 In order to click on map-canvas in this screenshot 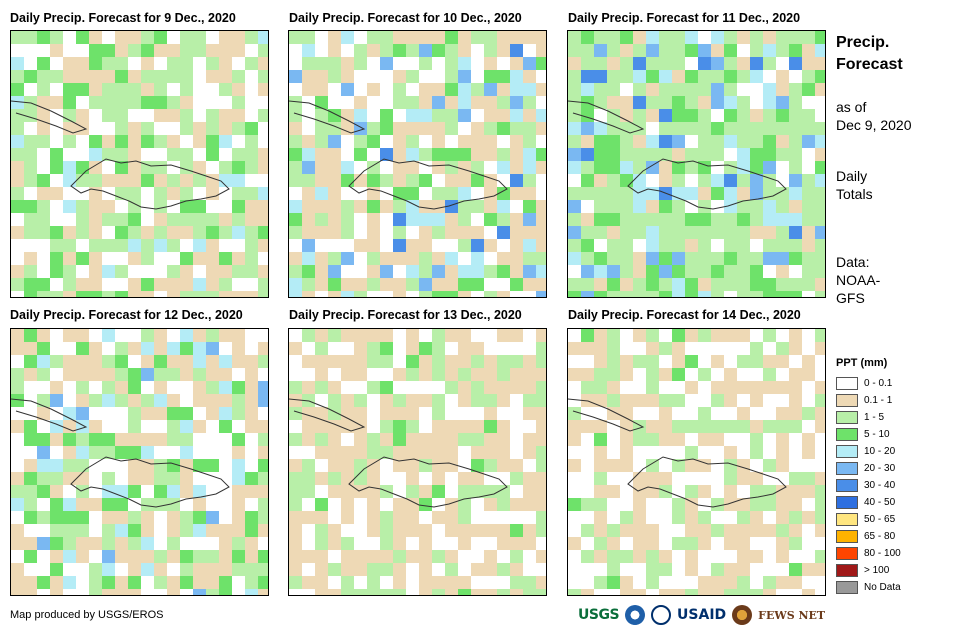, I will do `click(139, 462)`.